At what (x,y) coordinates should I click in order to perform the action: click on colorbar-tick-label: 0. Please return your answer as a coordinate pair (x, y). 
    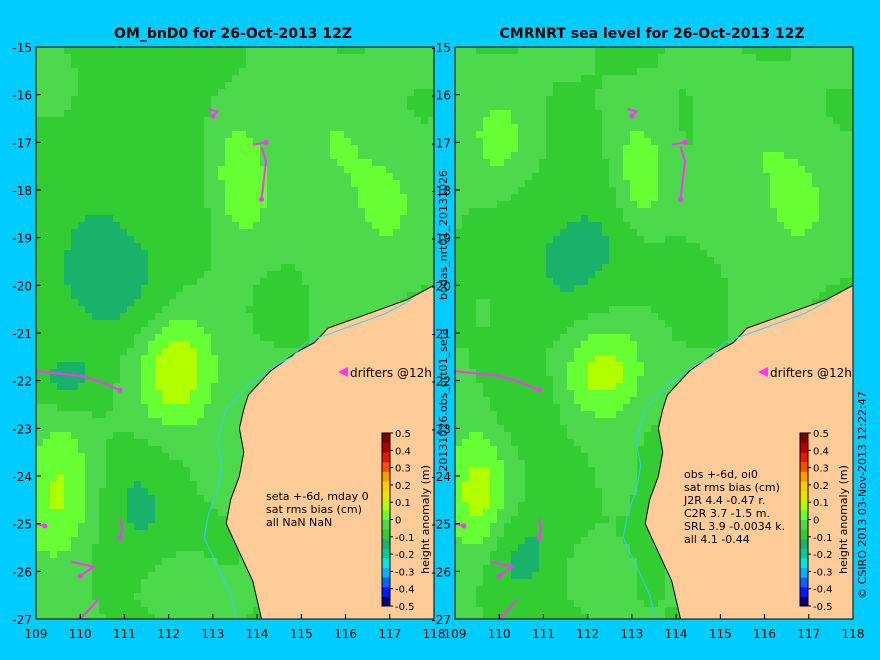
    Looking at the image, I should click on (816, 521).